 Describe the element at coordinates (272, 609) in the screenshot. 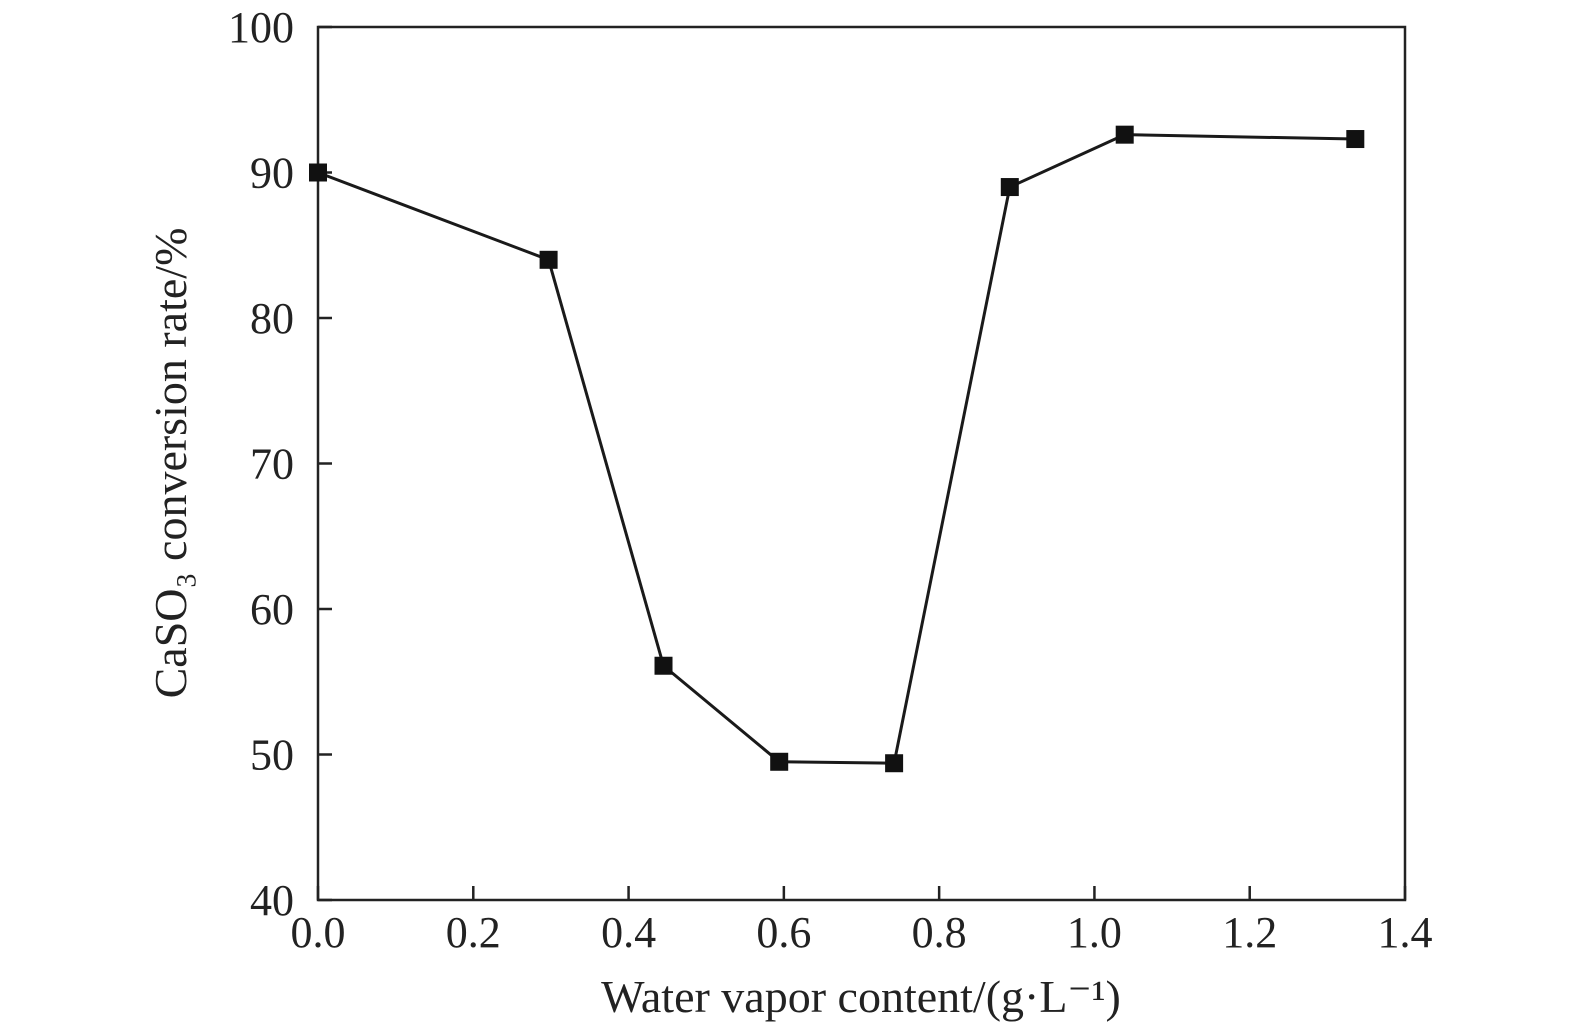

I see `y-tick-label: 60` at that location.